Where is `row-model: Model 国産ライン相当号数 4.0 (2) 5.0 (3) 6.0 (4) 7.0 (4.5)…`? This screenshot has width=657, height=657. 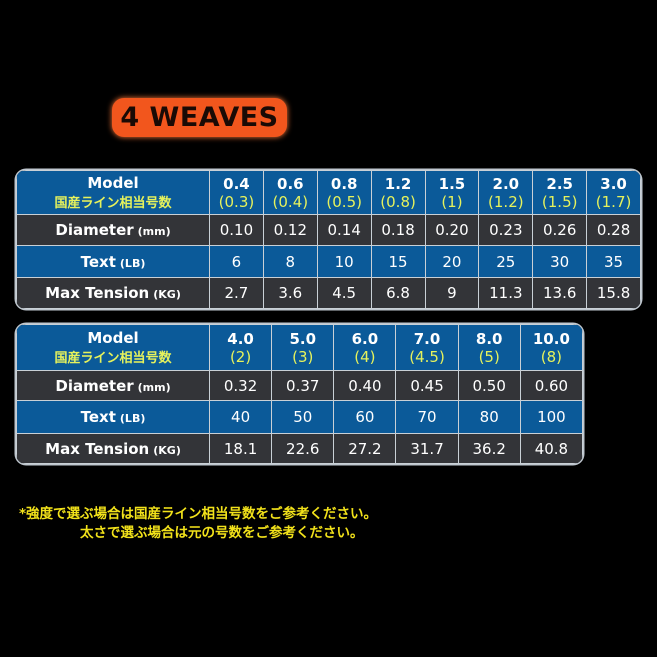
row-model: Model 国産ライン相当号数 4.0 (2) 5.0 (3) 6.0 (4) 7.0 (4.5)… is located at coordinates (299, 347).